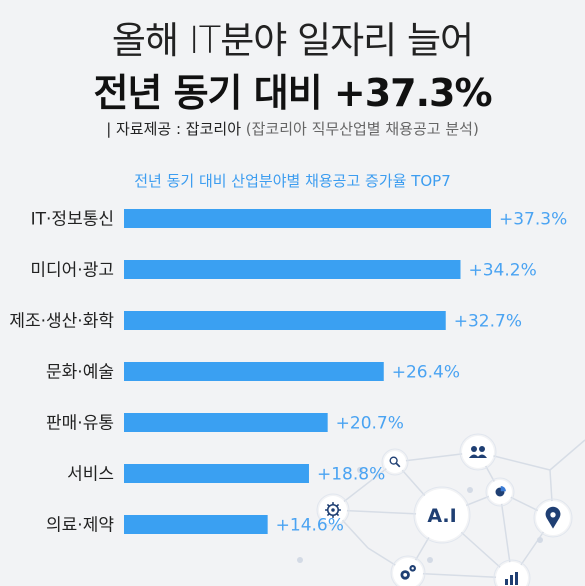  Describe the element at coordinates (370, 424) in the screenshot. I see `value-label: +20.7%` at that location.